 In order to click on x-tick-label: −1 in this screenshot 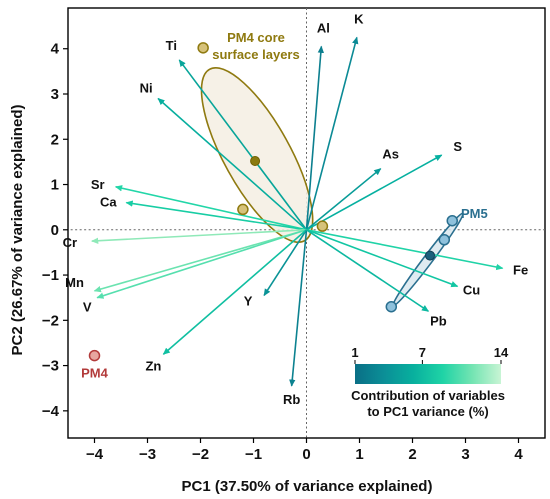, I will do `click(253, 454)`.